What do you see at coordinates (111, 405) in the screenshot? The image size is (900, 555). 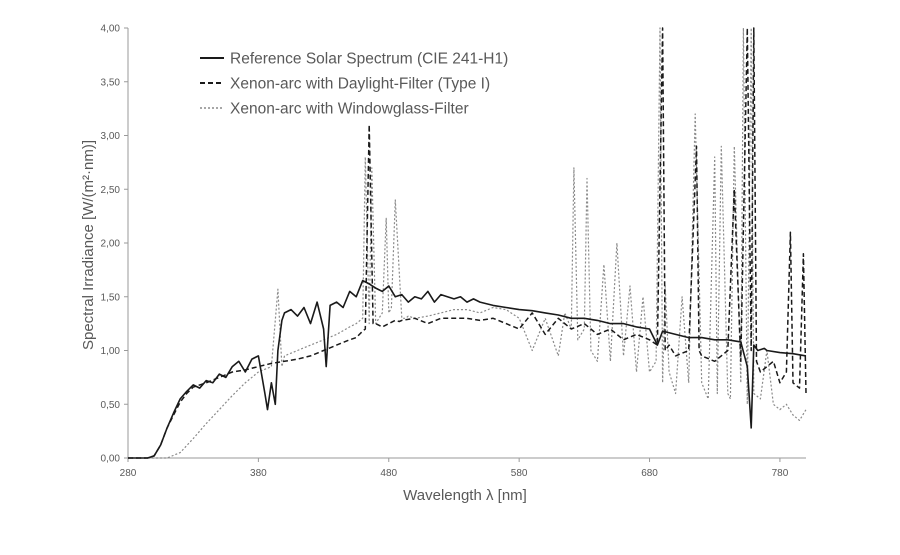 I see `y-tick-label: 0,50` at bounding box center [111, 405].